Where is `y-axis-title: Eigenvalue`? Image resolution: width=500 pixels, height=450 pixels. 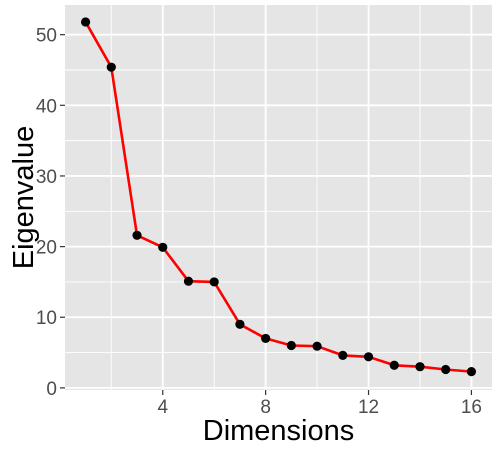
y-axis-title: Eigenvalue is located at coordinates (24, 198).